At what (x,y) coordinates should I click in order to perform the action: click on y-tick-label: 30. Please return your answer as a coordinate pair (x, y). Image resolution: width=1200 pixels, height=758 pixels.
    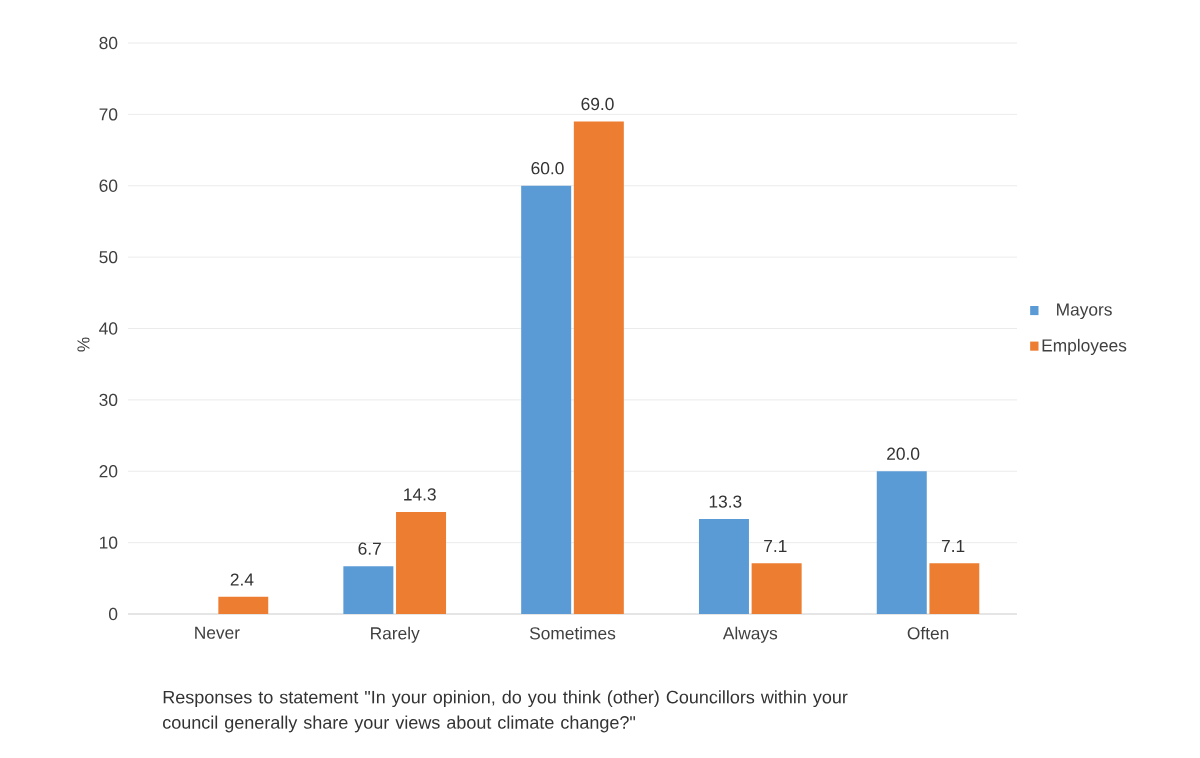
    Looking at the image, I should click on (108, 400).